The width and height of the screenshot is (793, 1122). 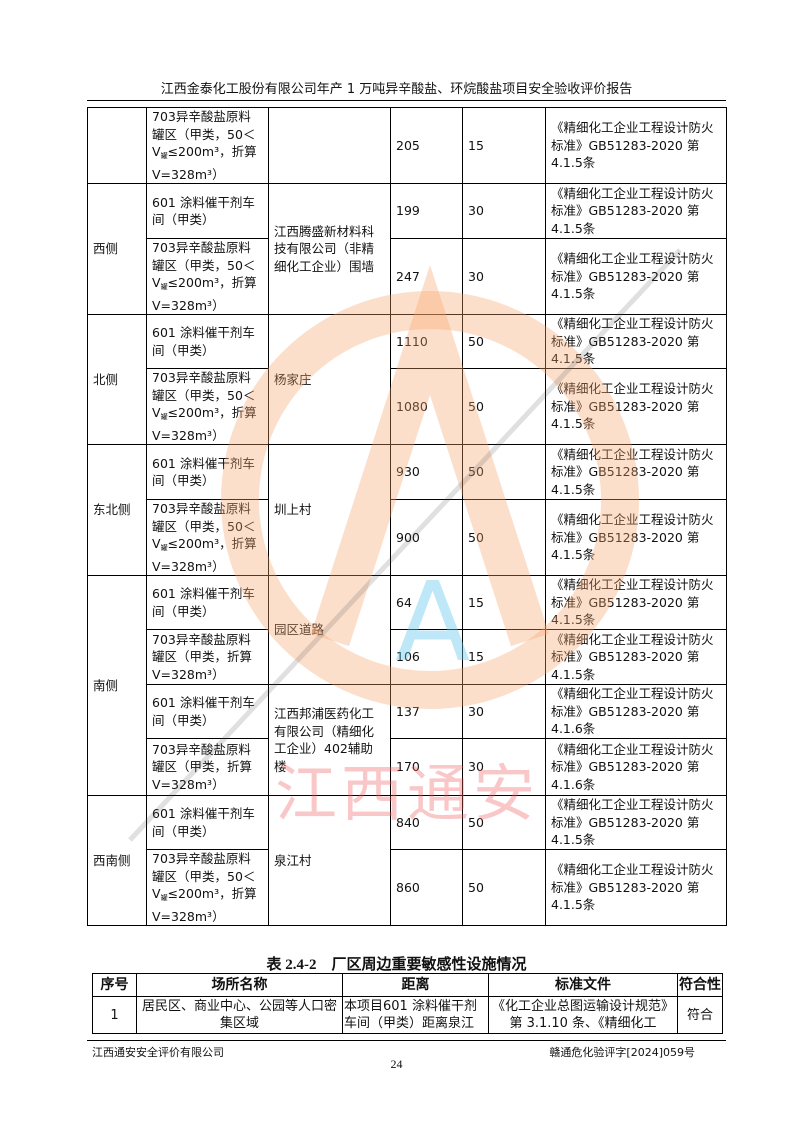 What do you see at coordinates (415, 1015) in the screenshot?
I see `cell-distance: 本项目601 涂料催干剂车间（甲类）距离泉江` at bounding box center [415, 1015].